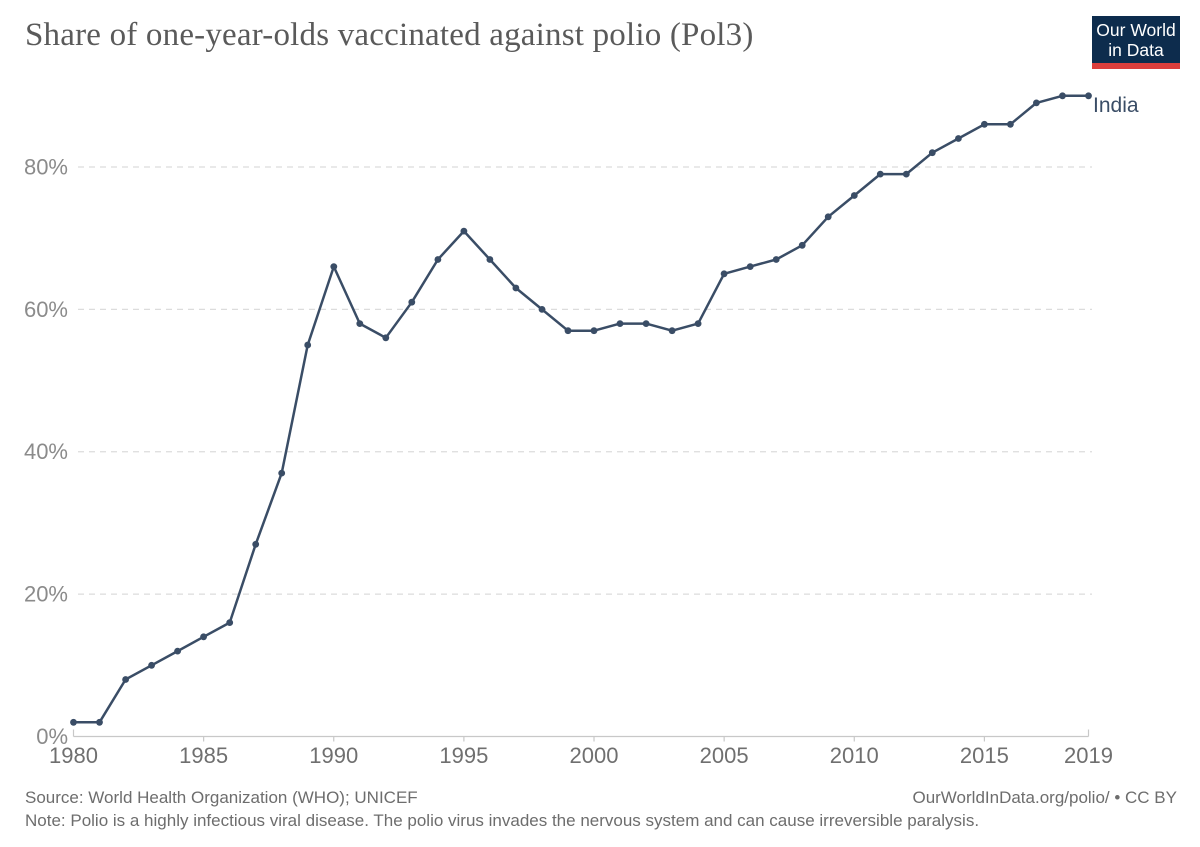 The width and height of the screenshot is (1200, 847). I want to click on owid-logo-line1: Our World, so click(1136, 29).